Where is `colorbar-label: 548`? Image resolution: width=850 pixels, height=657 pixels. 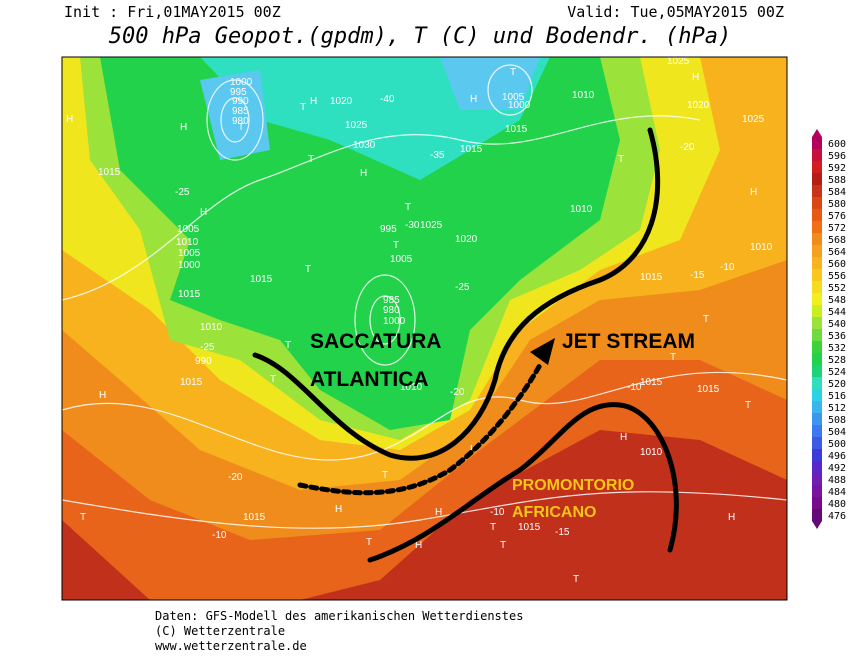 colorbar-label: 548 is located at coordinates (837, 300).